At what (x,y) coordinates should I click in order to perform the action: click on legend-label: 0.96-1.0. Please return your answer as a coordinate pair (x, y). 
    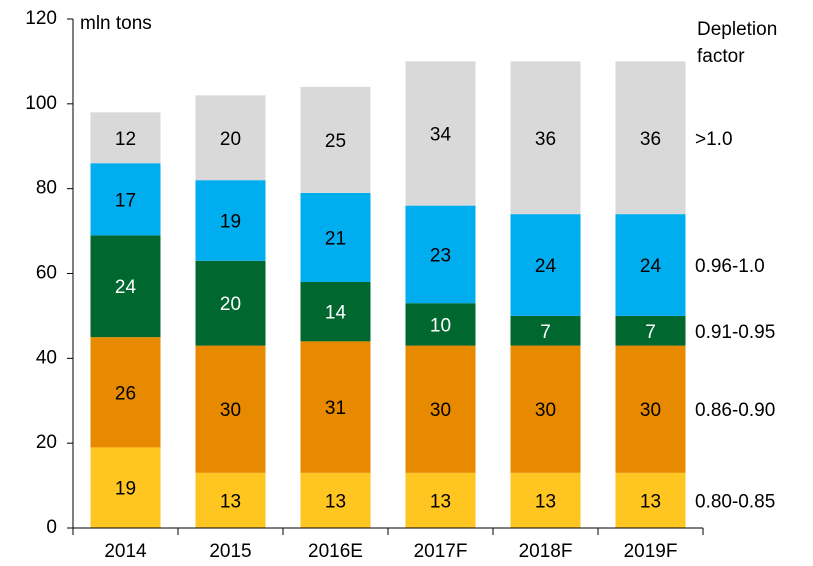
    Looking at the image, I should click on (730, 266).